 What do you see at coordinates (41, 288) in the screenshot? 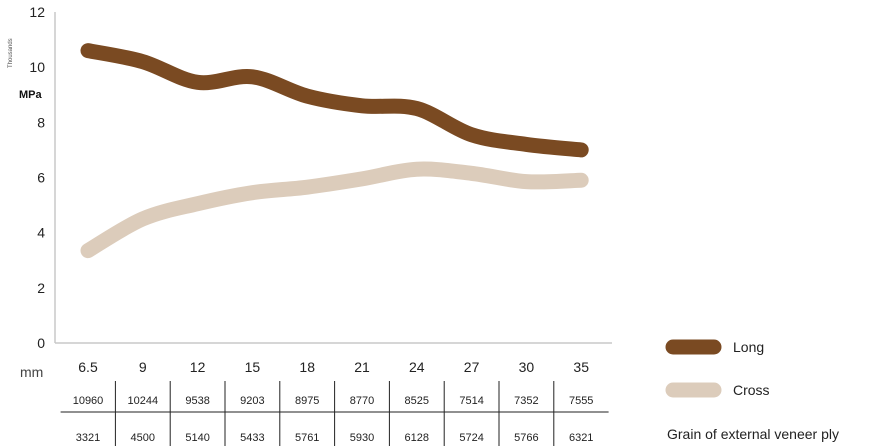
I see `y-tick-label: 2` at bounding box center [41, 288].